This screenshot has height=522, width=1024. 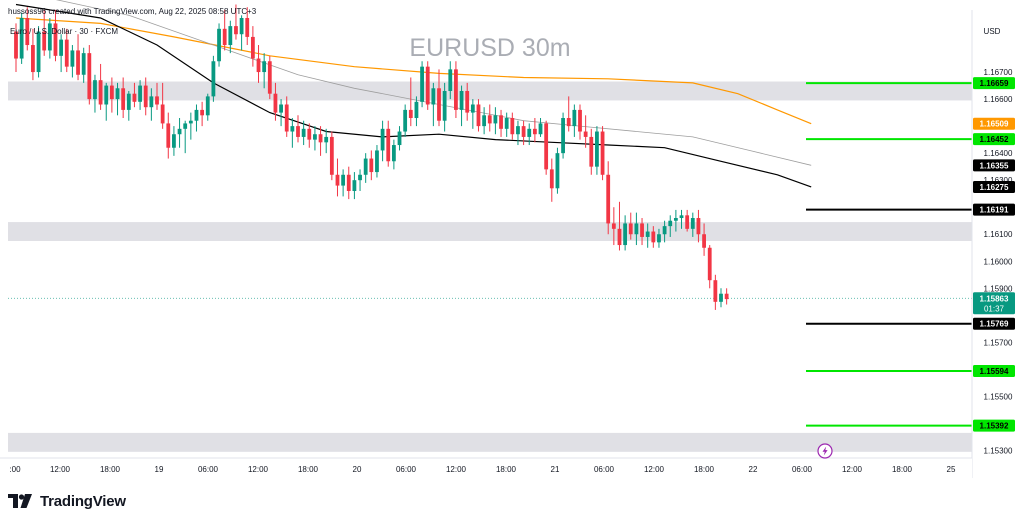 What do you see at coordinates (998, 72) in the screenshot?
I see `price-tick-label: 1.16700` at bounding box center [998, 72].